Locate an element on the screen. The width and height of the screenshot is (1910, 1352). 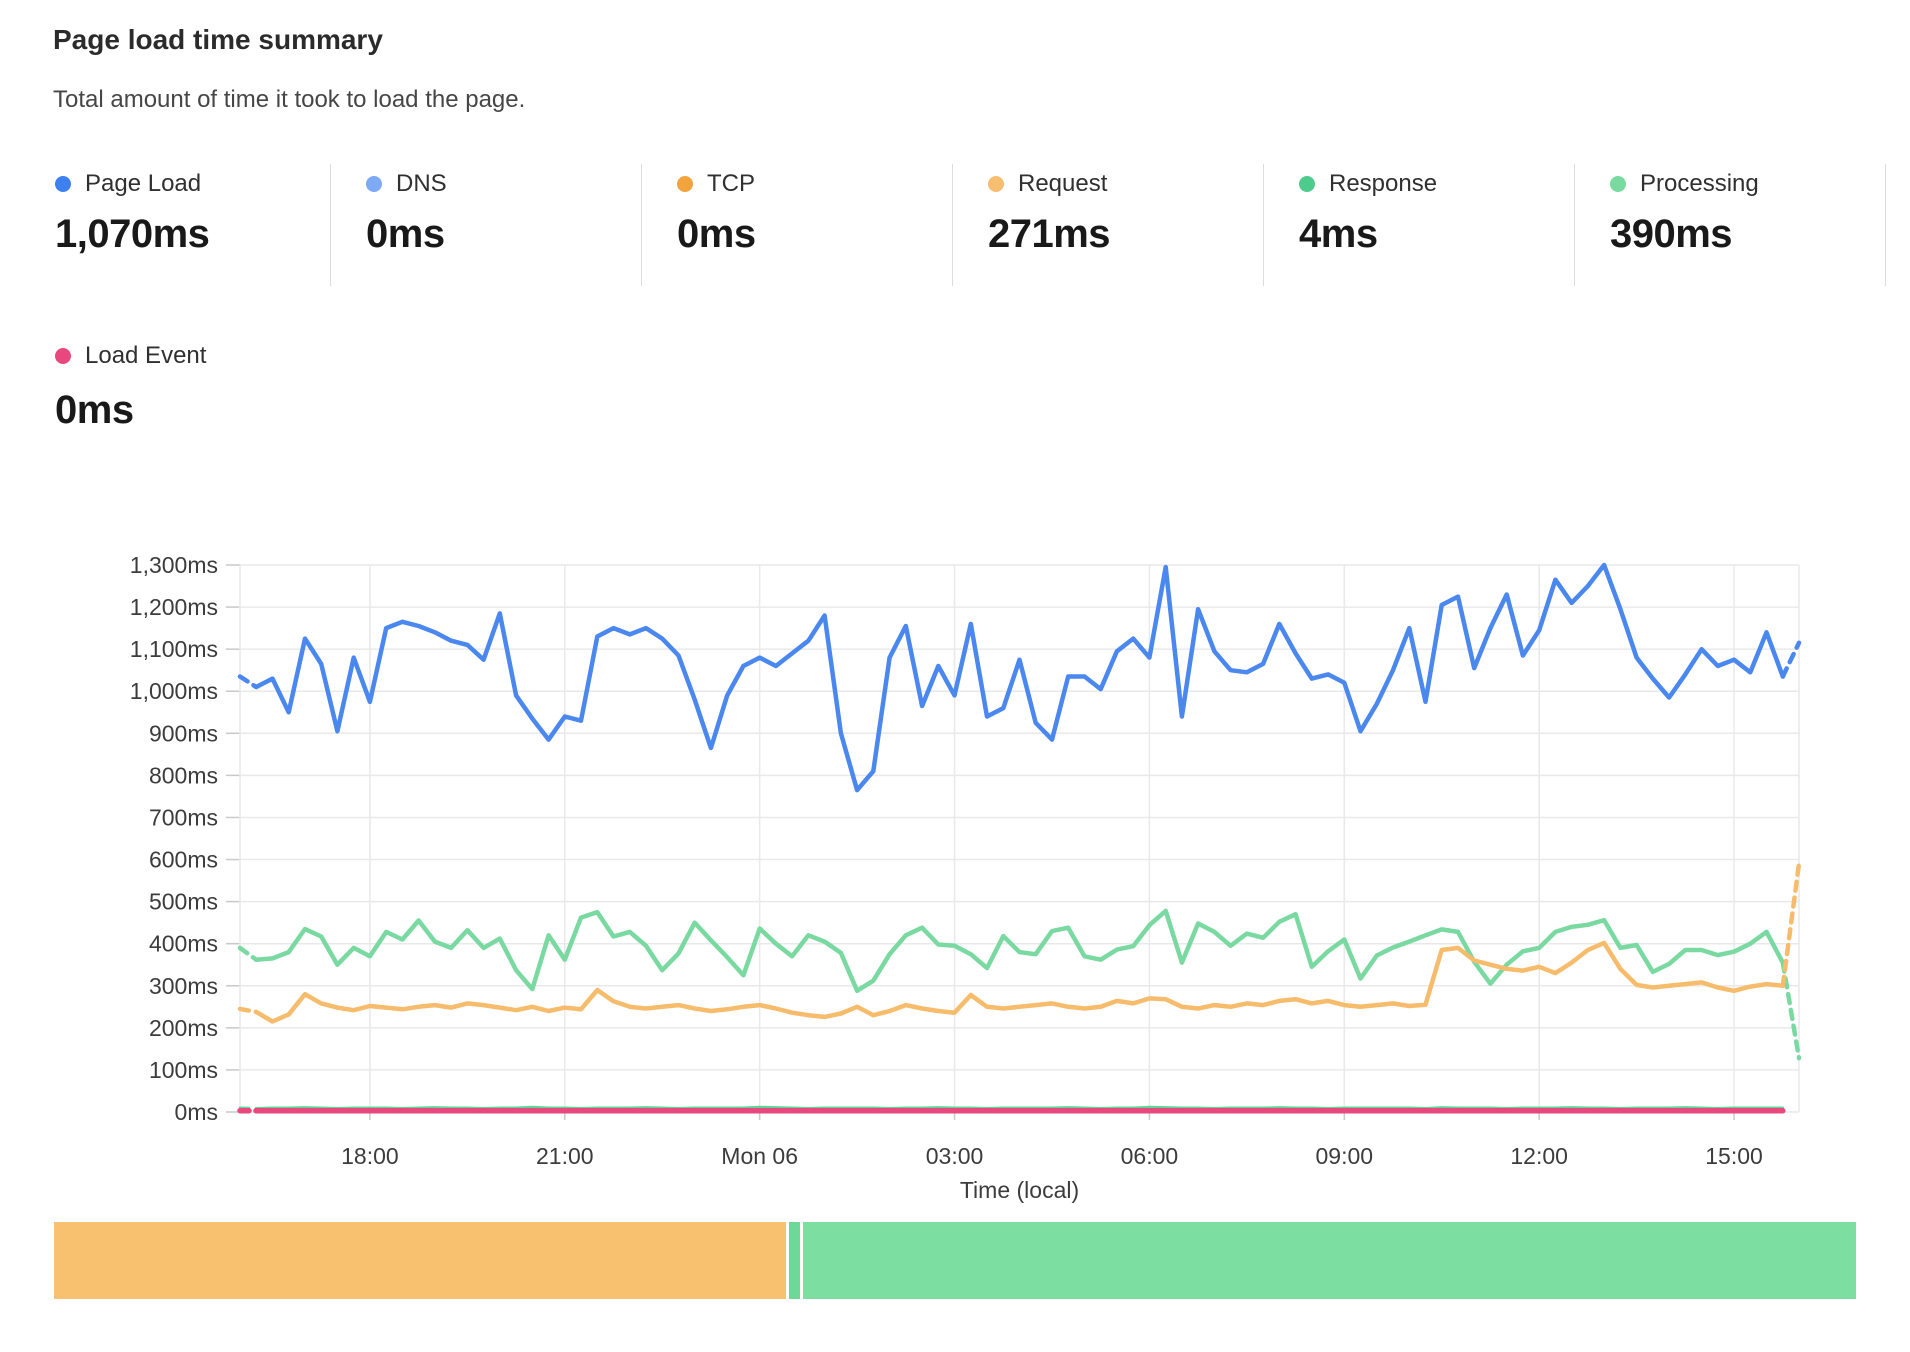
x-tick-label: 21:00 is located at coordinates (565, 1156).